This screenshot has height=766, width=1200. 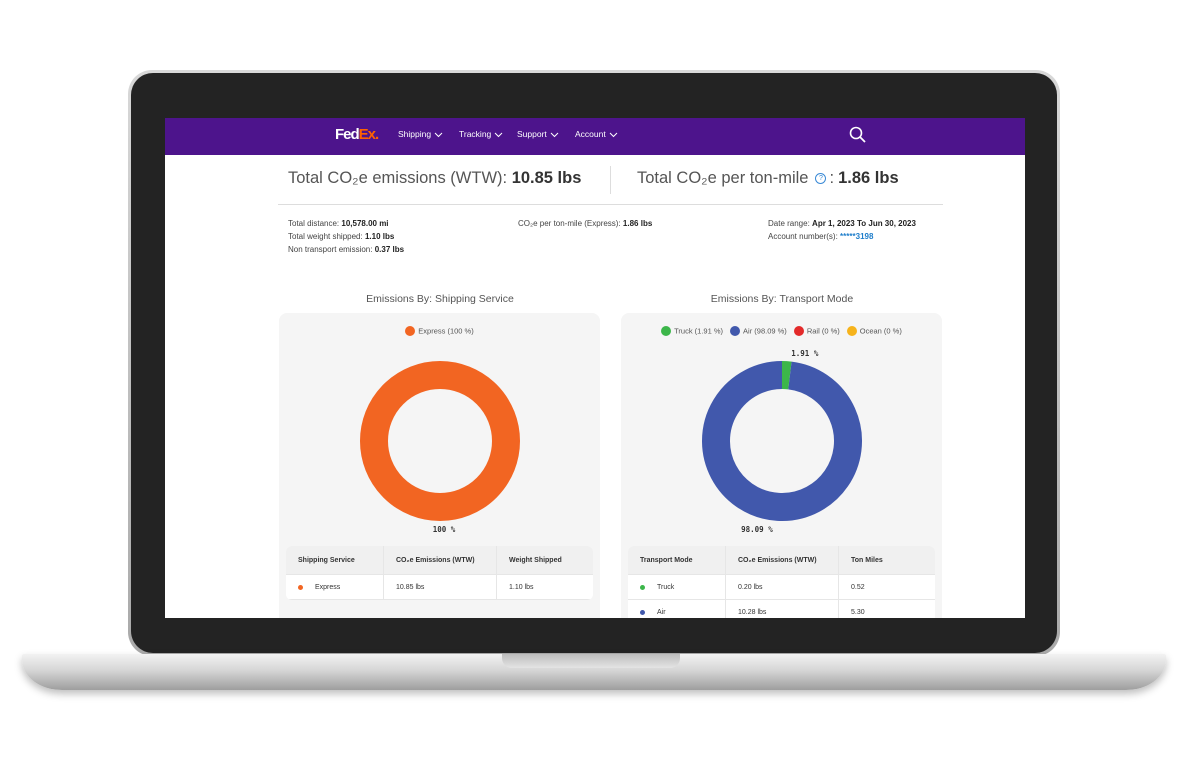 What do you see at coordinates (590, 134) in the screenshot?
I see `nav-item-label: Account` at bounding box center [590, 134].